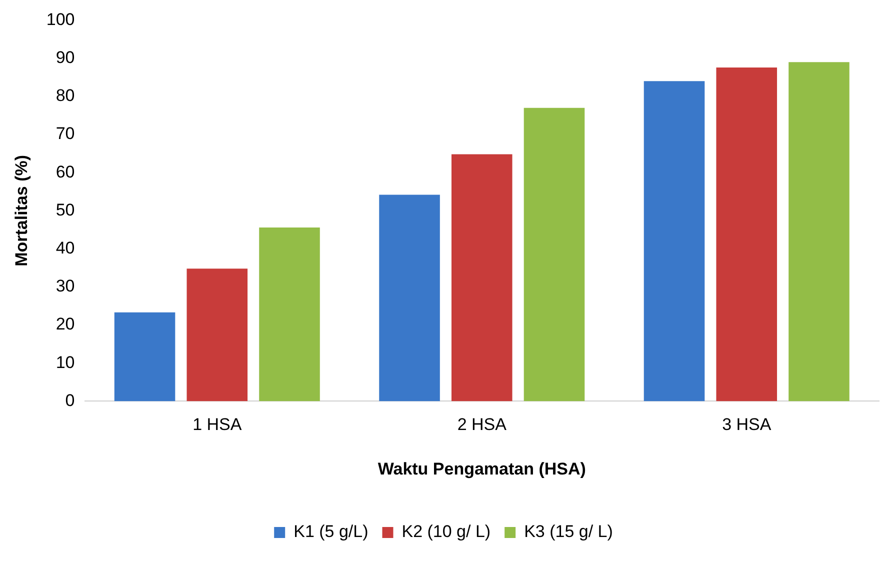 This screenshot has width=889, height=561. Describe the element at coordinates (65, 286) in the screenshot. I see `y-tick-label: 30` at that location.